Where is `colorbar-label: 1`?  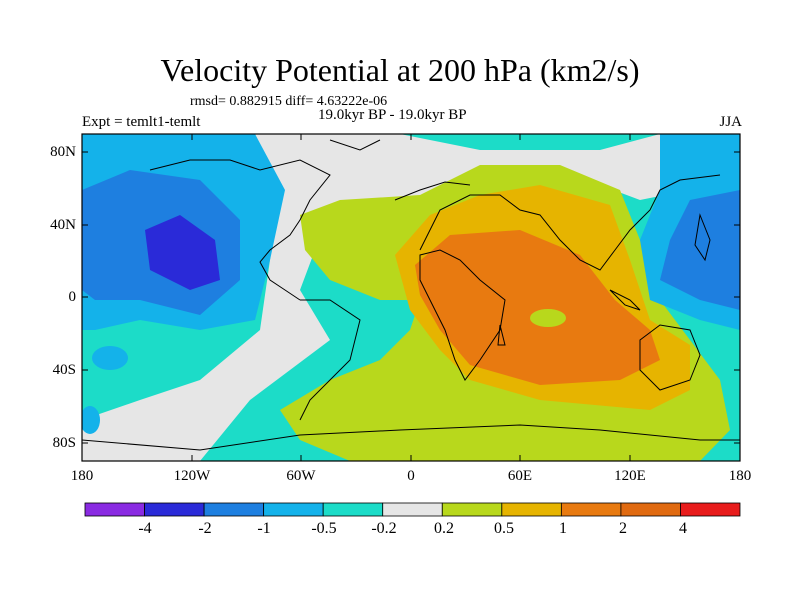
colorbar-label: 1 is located at coordinates (563, 528).